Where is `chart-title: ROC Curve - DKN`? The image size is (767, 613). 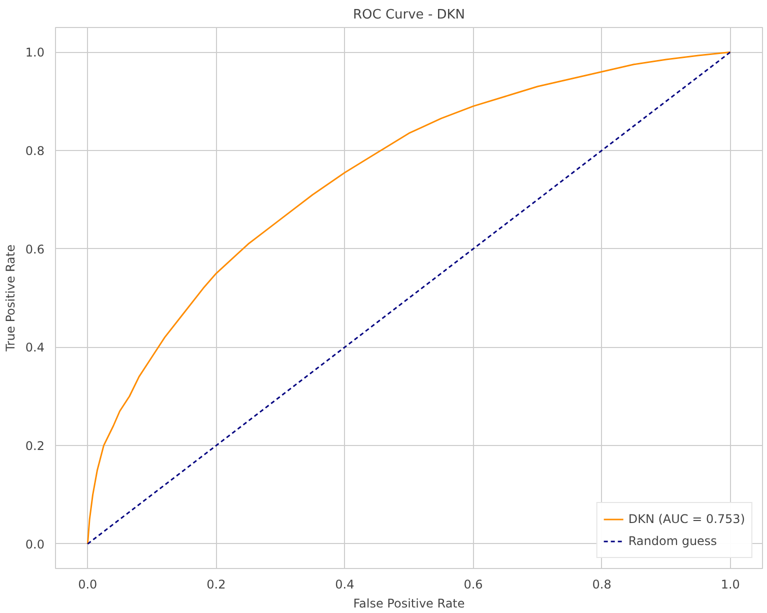
chart-title: ROC Curve - DKN is located at coordinates (409, 15).